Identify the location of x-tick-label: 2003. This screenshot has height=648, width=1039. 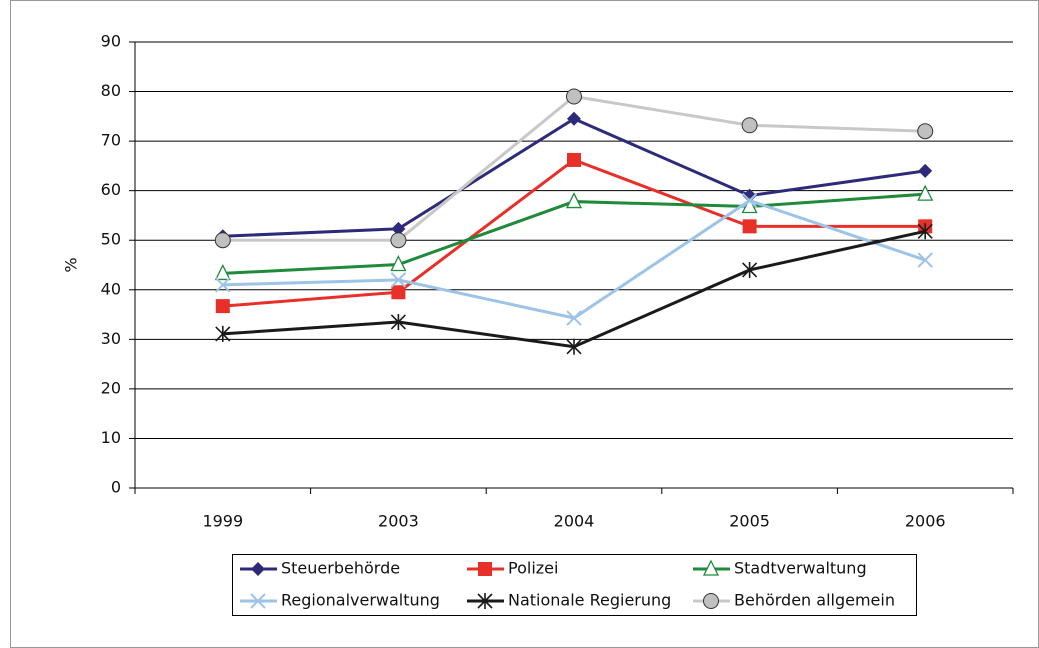
(398, 521).